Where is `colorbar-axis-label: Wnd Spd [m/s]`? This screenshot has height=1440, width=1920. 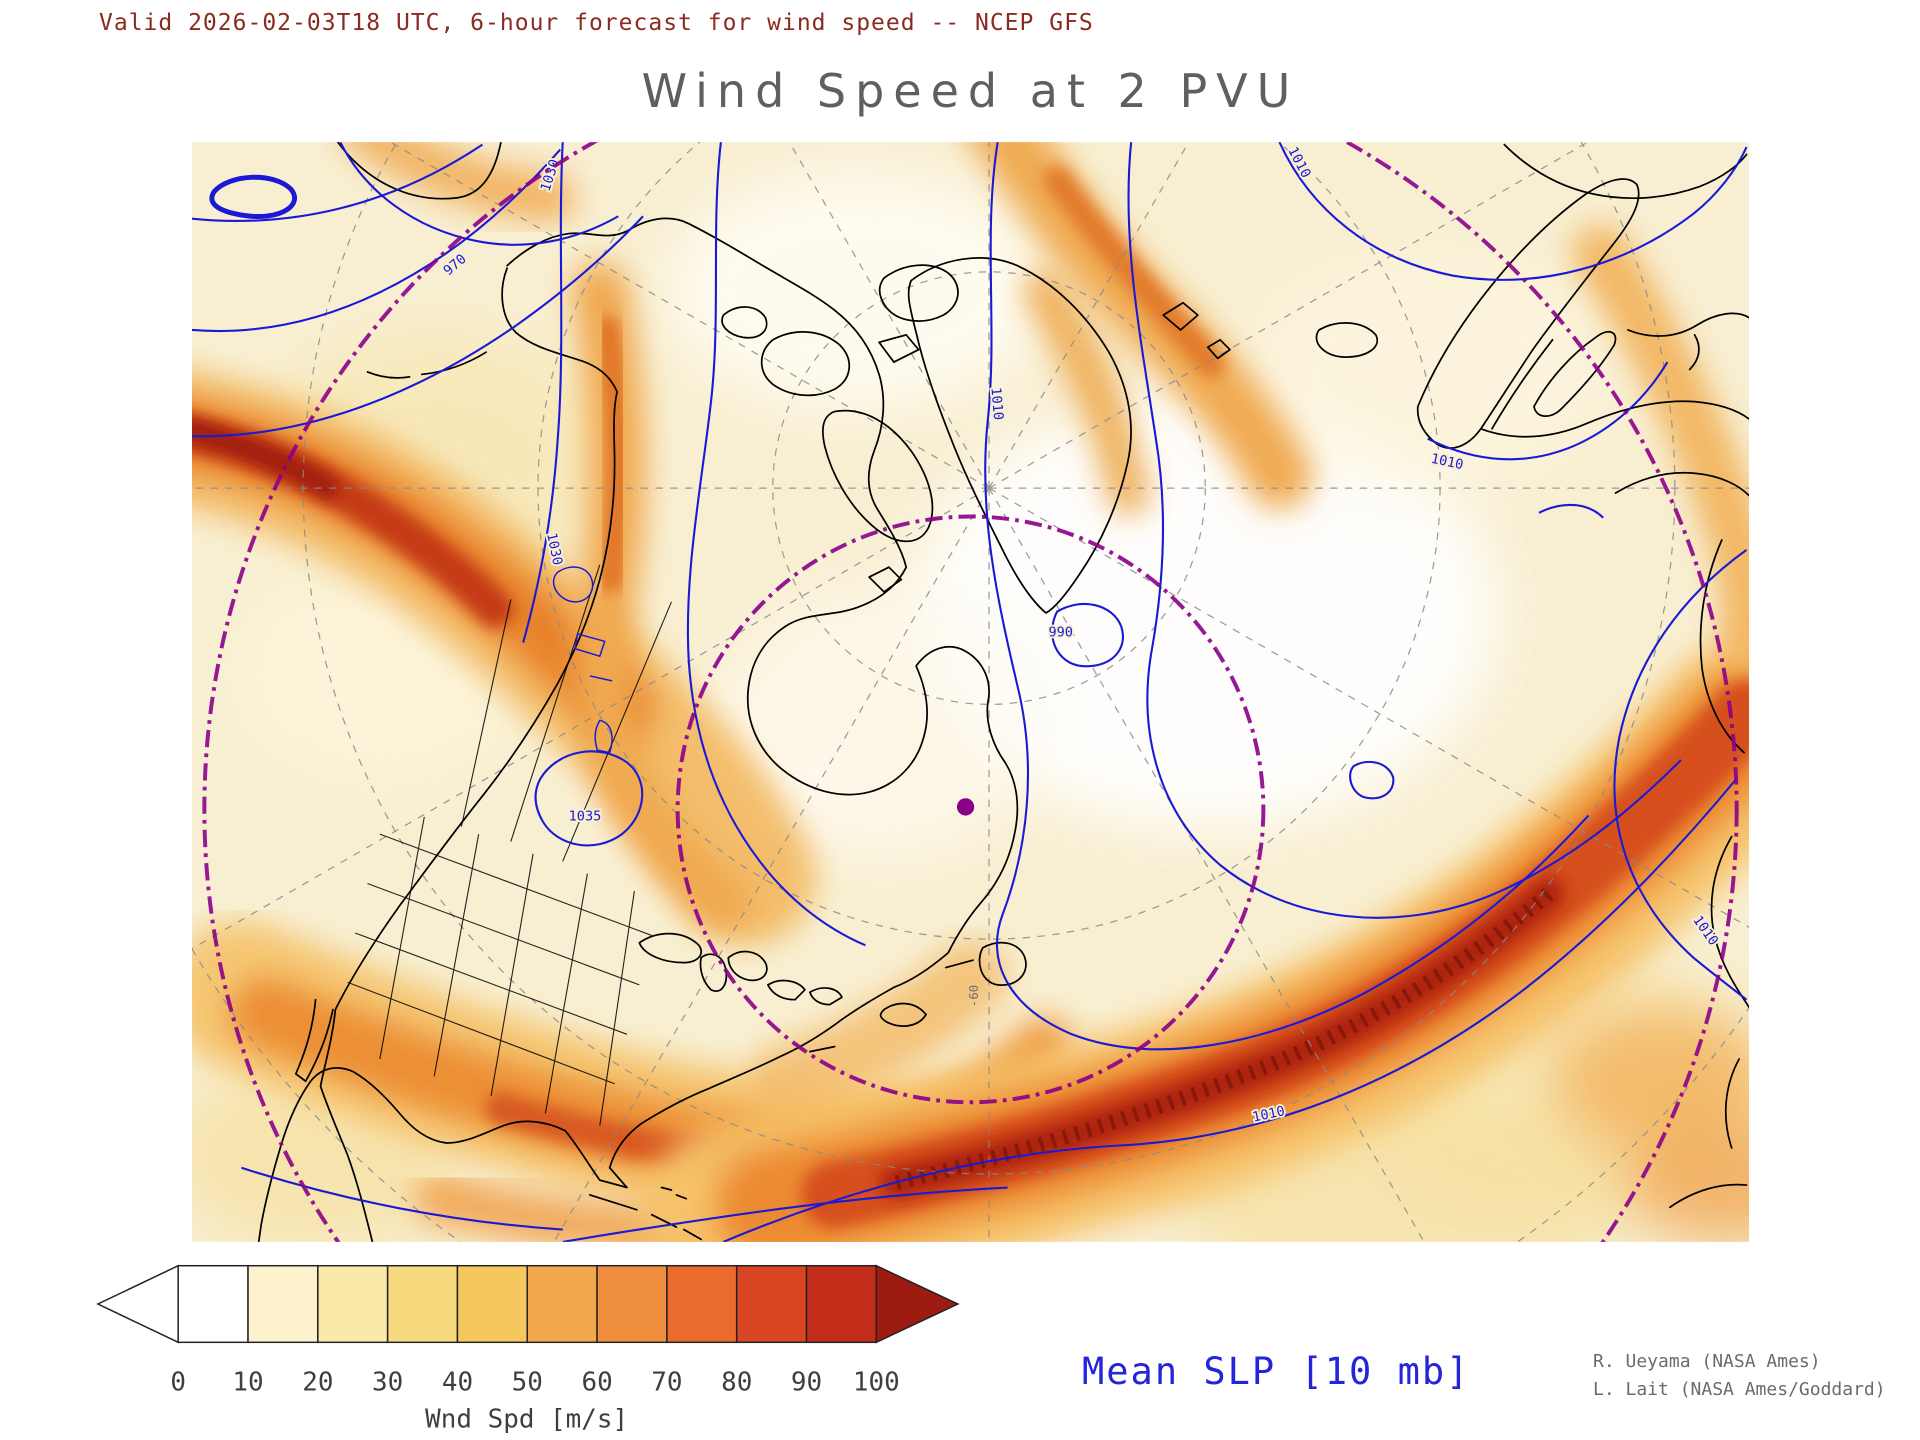
colorbar-axis-label: Wnd Spd [m/s] is located at coordinates (526, 1420).